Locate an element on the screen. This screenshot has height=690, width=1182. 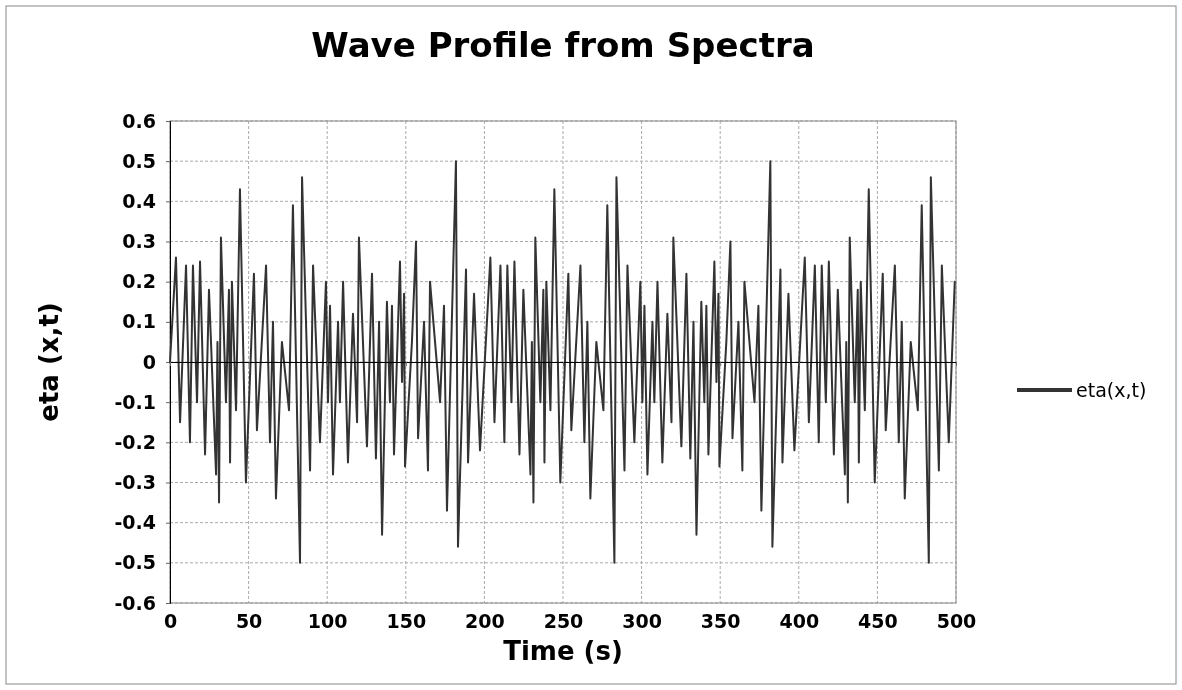
y-tick-label: 0 is located at coordinates (149, 361).